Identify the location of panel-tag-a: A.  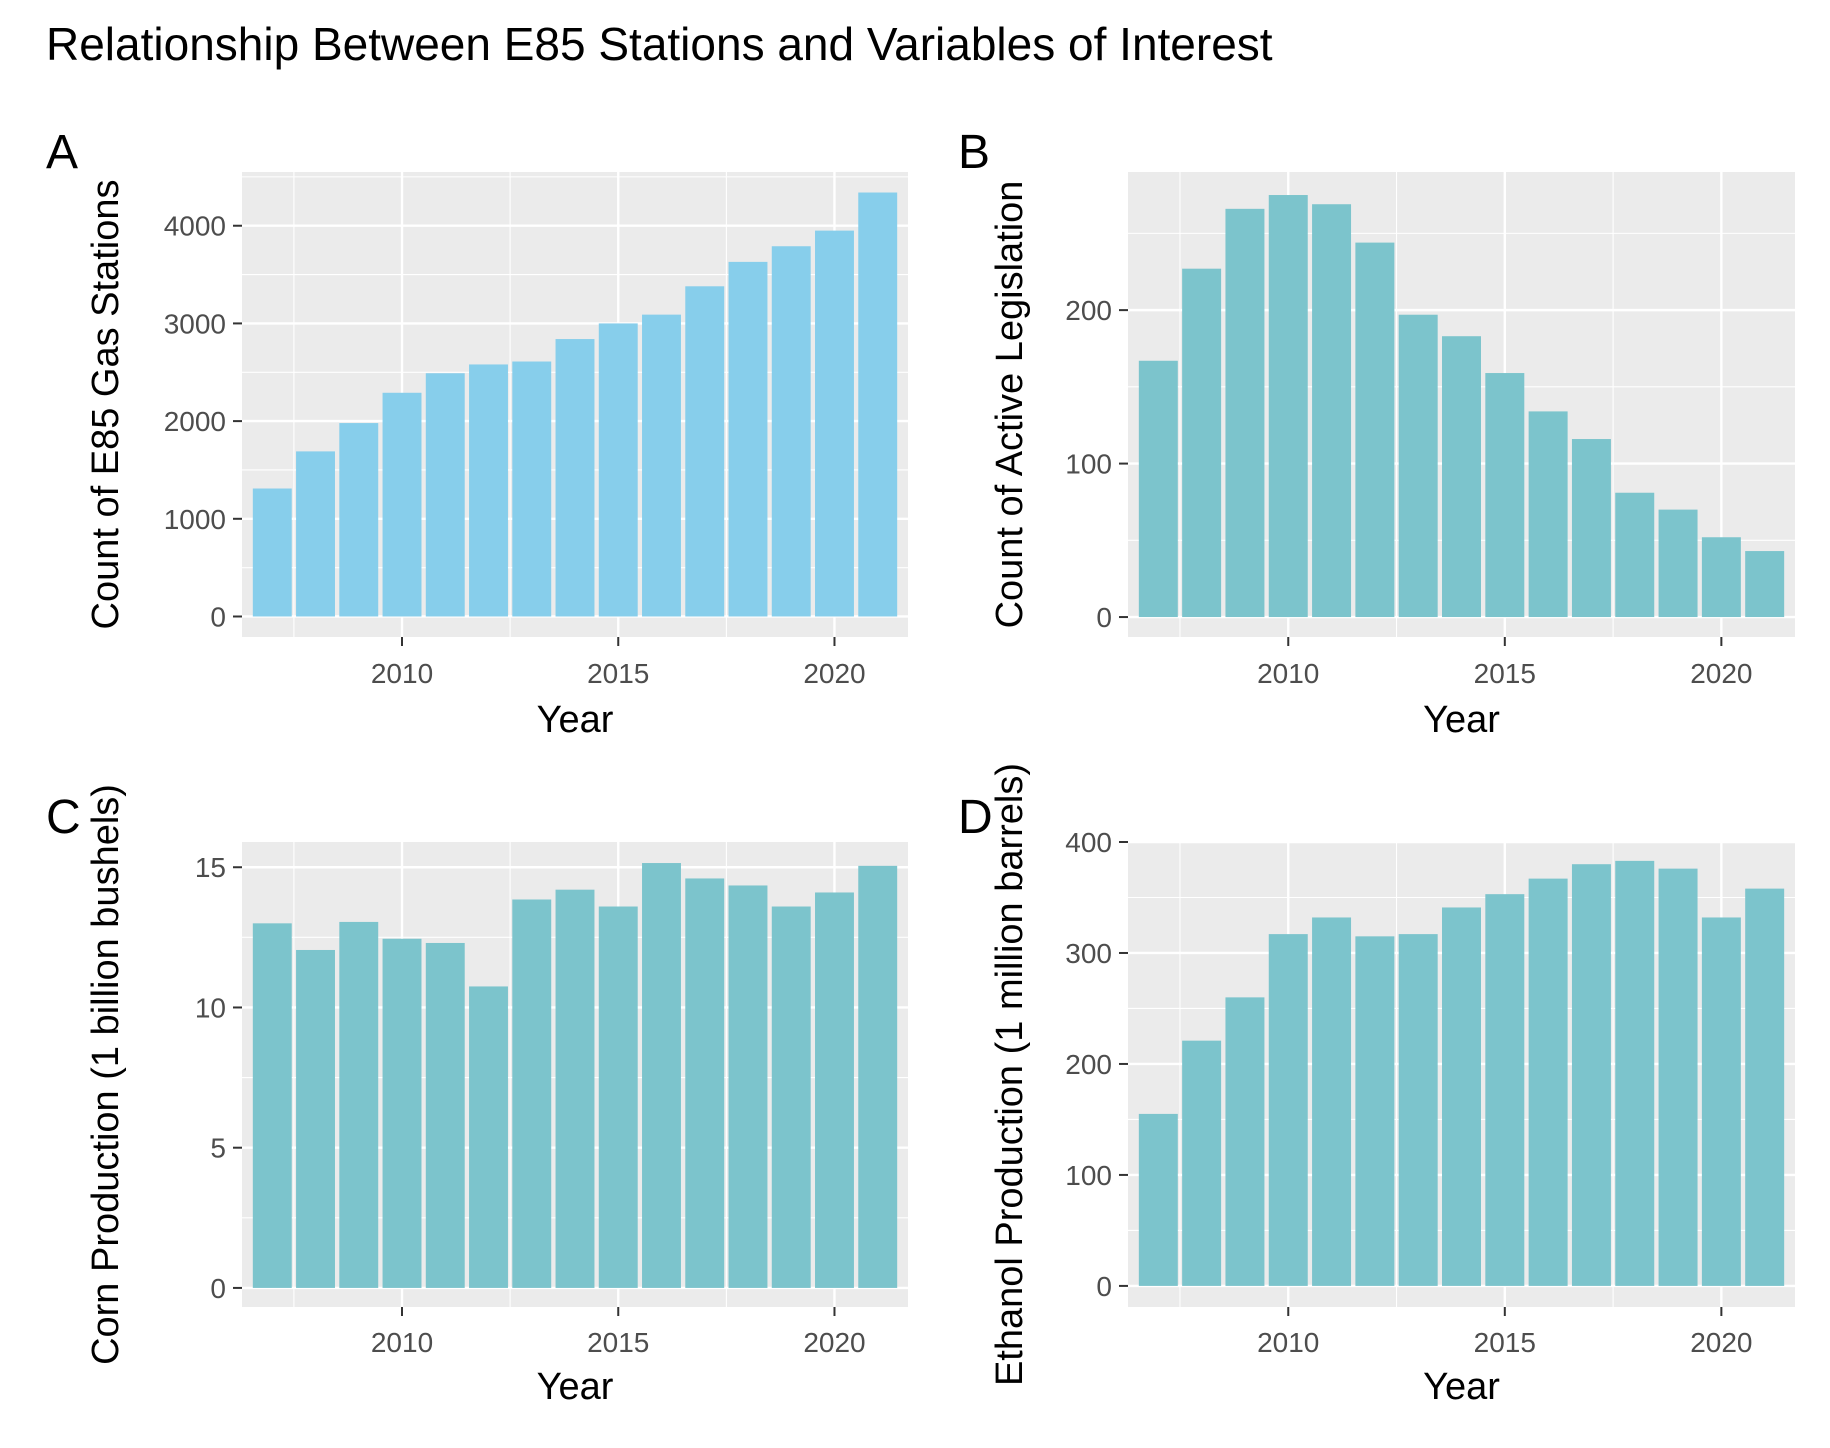
(62, 152).